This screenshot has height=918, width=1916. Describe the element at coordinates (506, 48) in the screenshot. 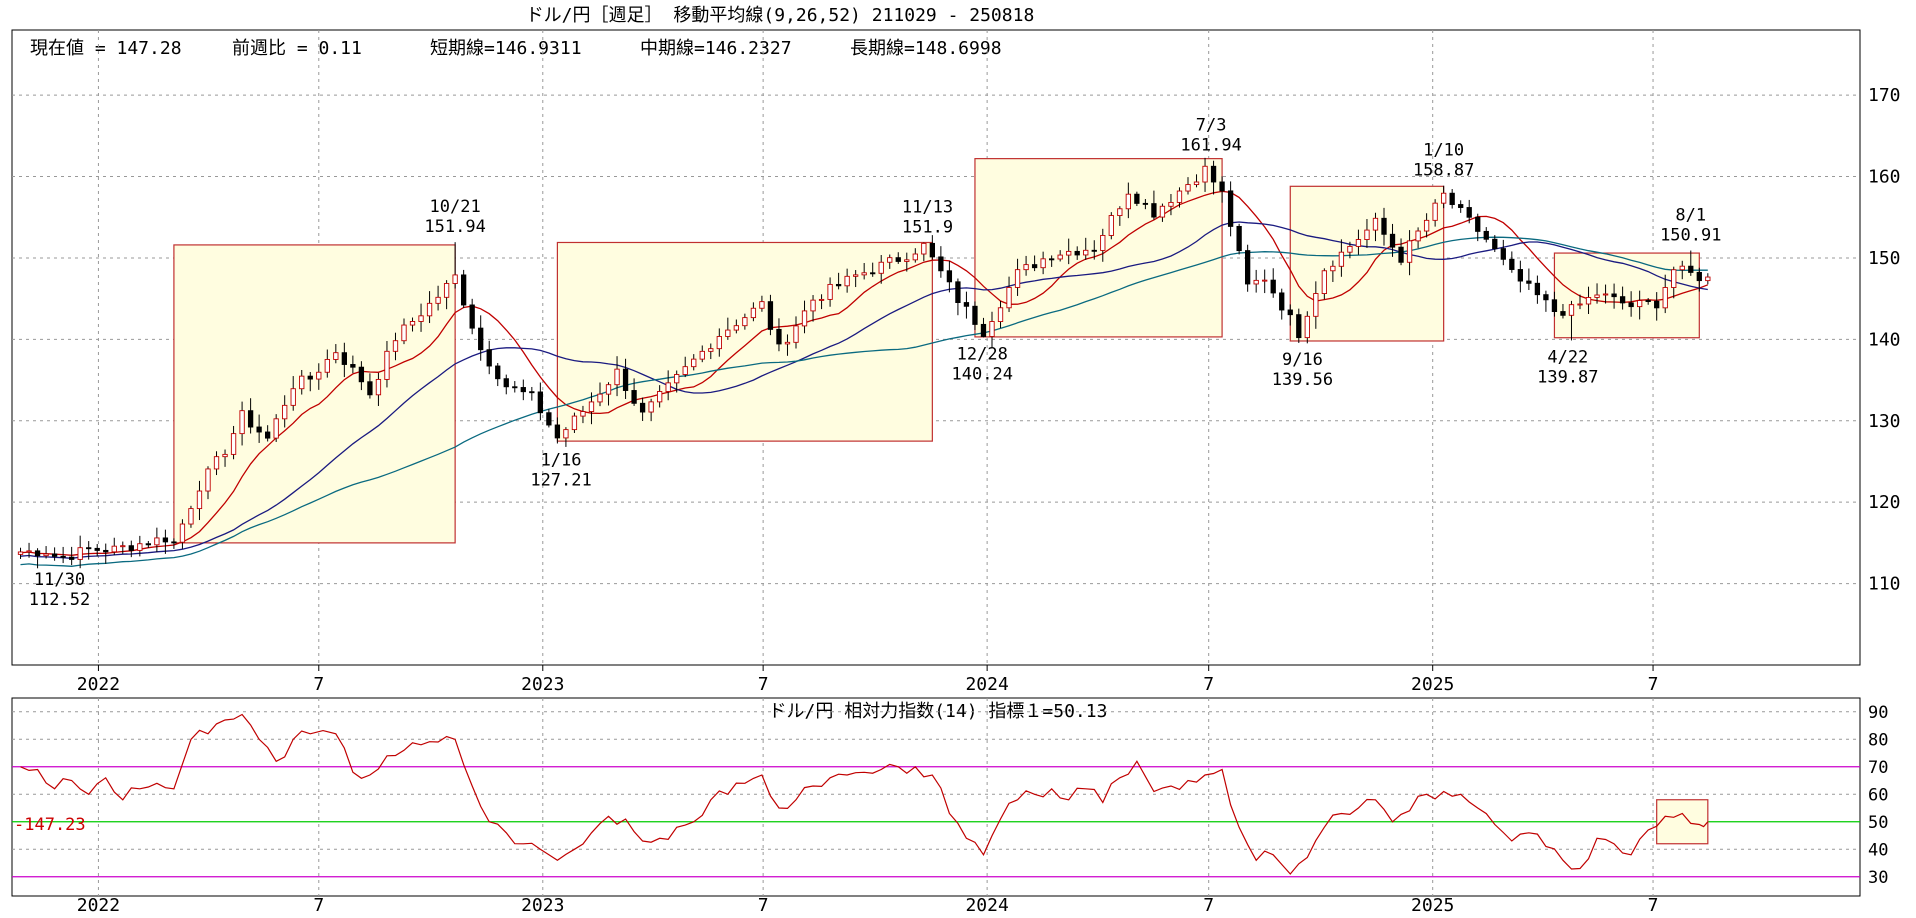

I see `short-ma-text: 短期線=146.9311` at that location.